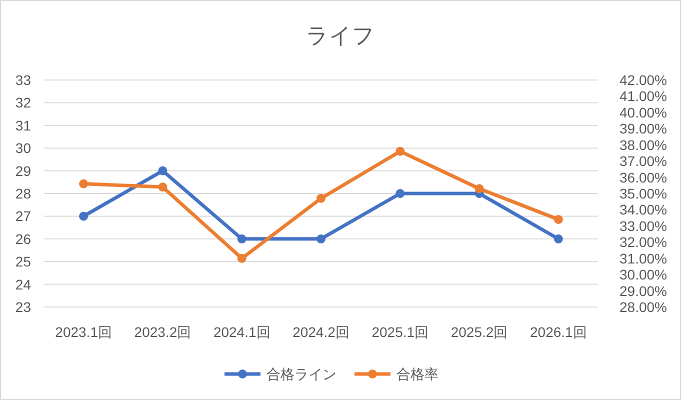 The height and width of the screenshot is (400, 681). I want to click on y2-tick-label: 39.00%, so click(643, 128).